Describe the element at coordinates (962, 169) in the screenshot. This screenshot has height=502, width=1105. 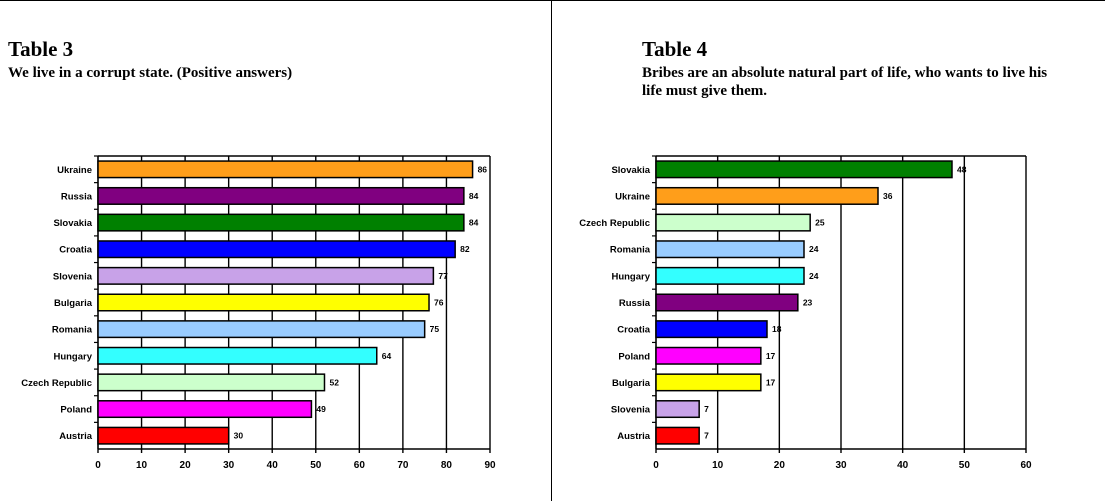
I see `data-label: 48` at that location.